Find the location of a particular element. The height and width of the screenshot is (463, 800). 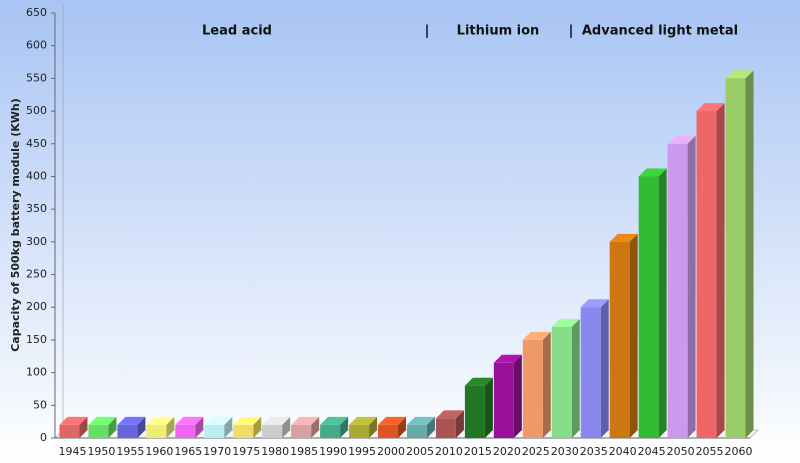

x-tick-label: 2045 is located at coordinates (652, 451).